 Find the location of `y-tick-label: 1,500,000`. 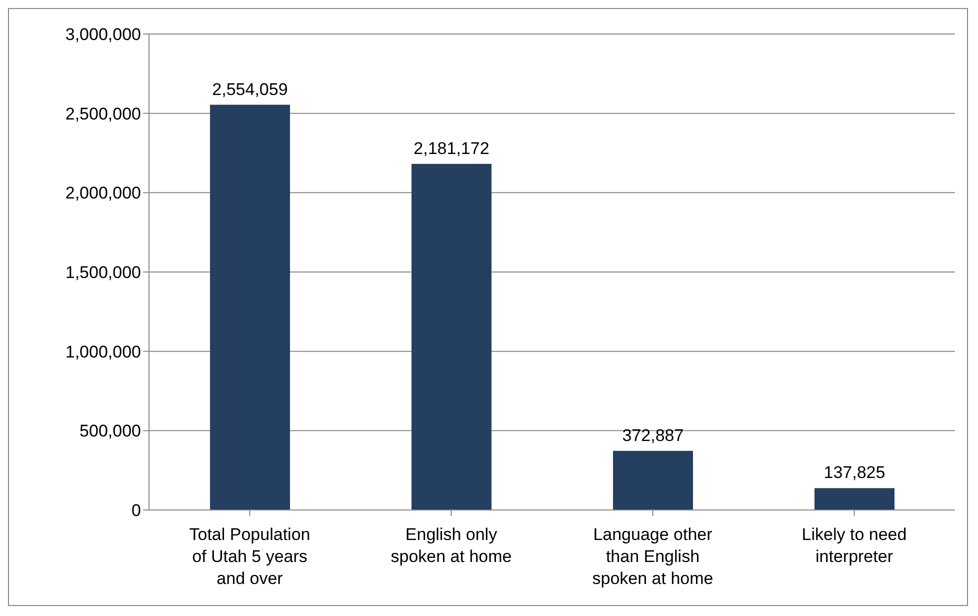

y-tick-label: 1,500,000 is located at coordinates (103, 272).